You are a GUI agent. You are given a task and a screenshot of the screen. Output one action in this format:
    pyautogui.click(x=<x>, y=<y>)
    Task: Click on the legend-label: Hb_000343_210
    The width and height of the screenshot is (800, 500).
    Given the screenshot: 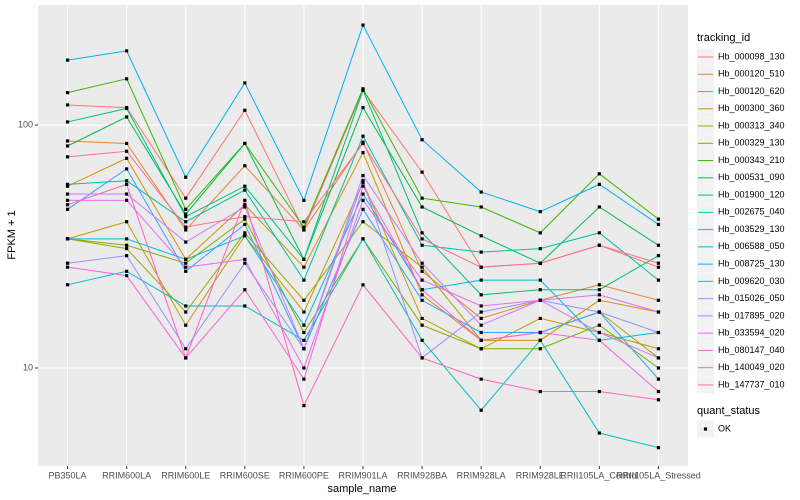 What is the action you would take?
    pyautogui.click(x=751, y=160)
    